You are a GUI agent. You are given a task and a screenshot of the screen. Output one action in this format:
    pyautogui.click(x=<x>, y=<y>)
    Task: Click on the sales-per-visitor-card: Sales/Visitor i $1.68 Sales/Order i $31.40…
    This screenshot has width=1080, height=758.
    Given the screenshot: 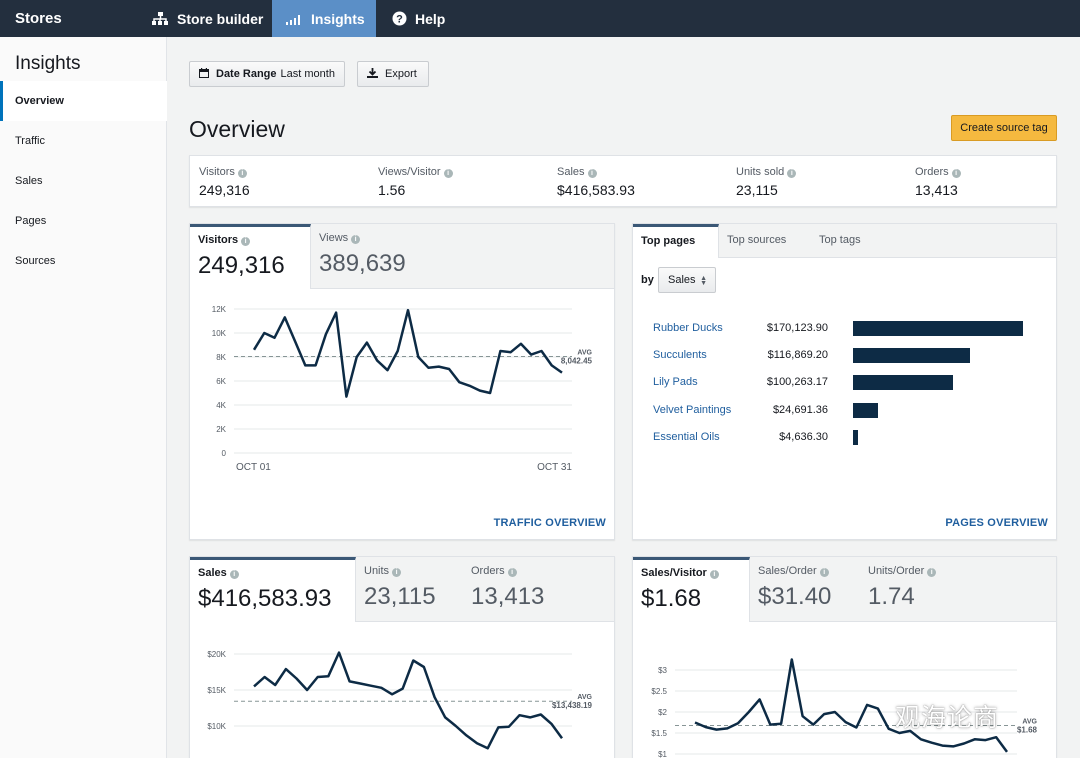 What is the action you would take?
    pyautogui.click(x=844, y=657)
    